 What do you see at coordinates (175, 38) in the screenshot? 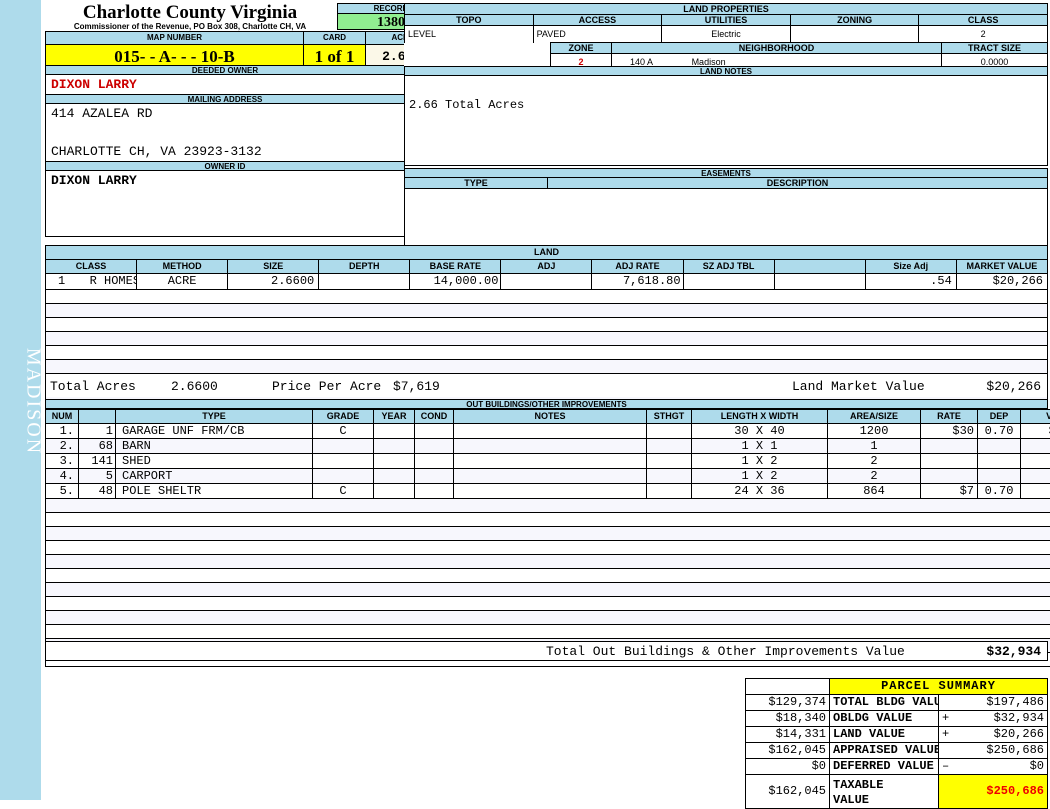
I see `map-number-label: MAP NUMBER` at bounding box center [175, 38].